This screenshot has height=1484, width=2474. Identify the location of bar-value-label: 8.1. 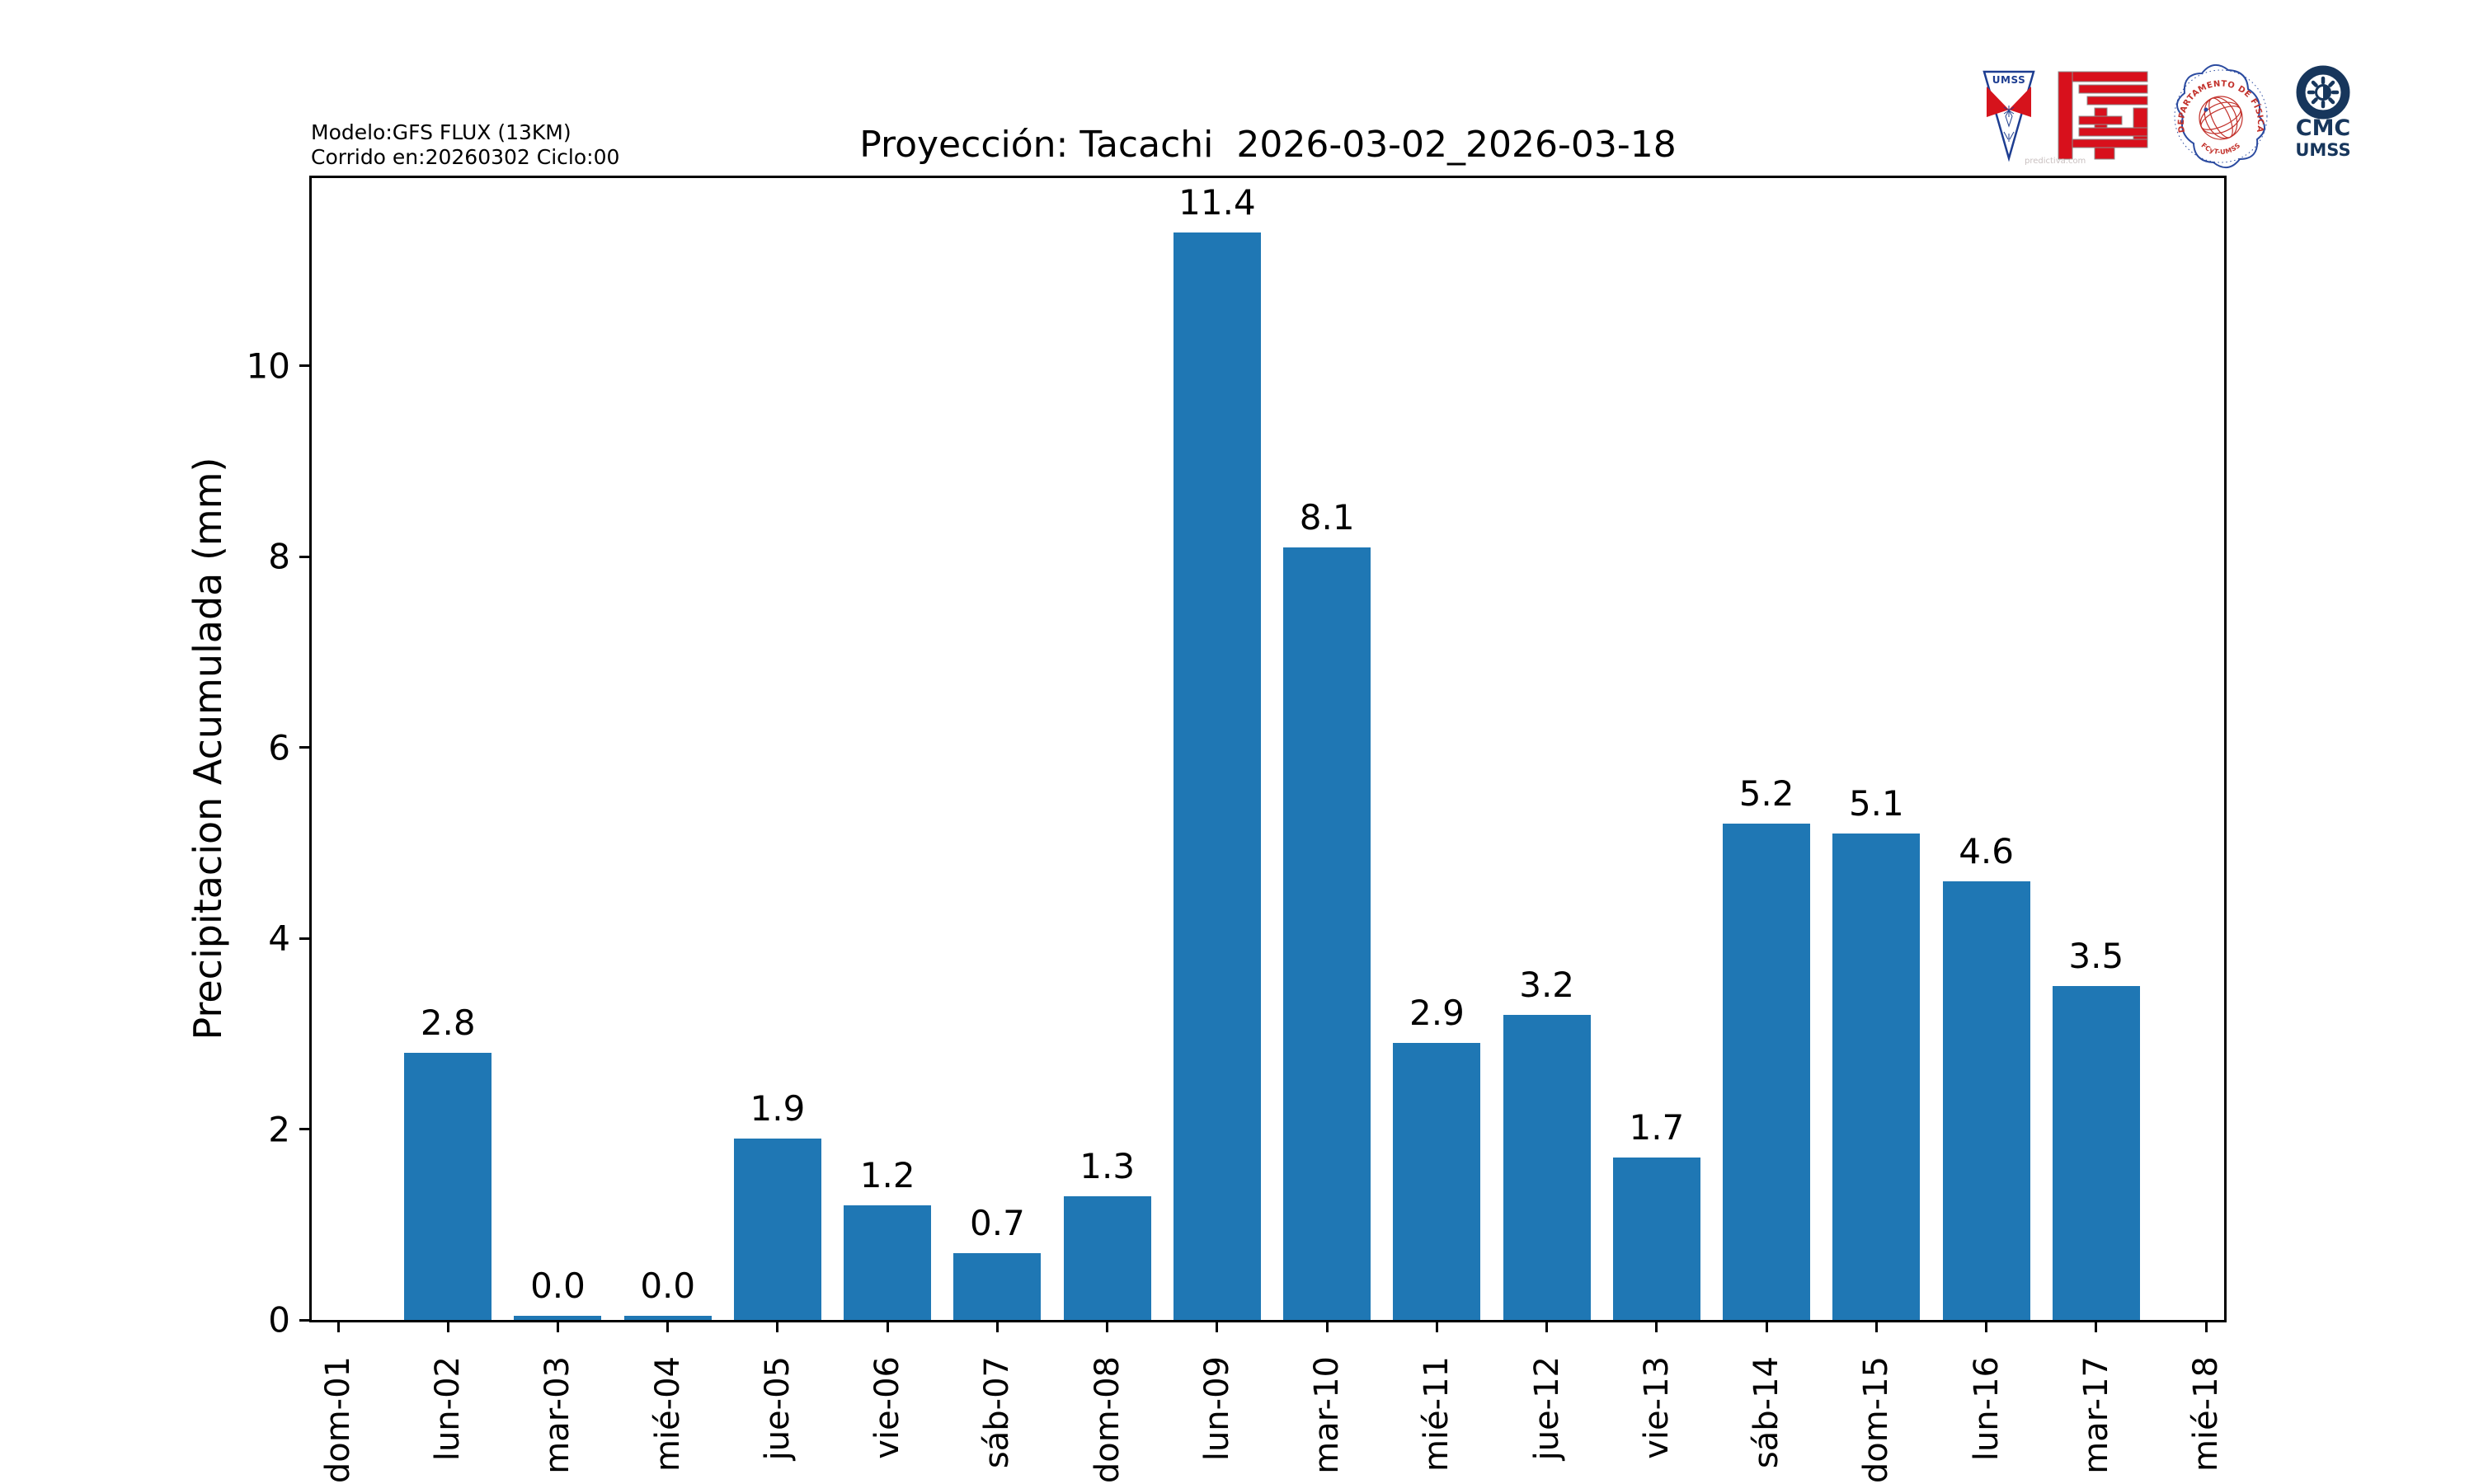
(1327, 517).